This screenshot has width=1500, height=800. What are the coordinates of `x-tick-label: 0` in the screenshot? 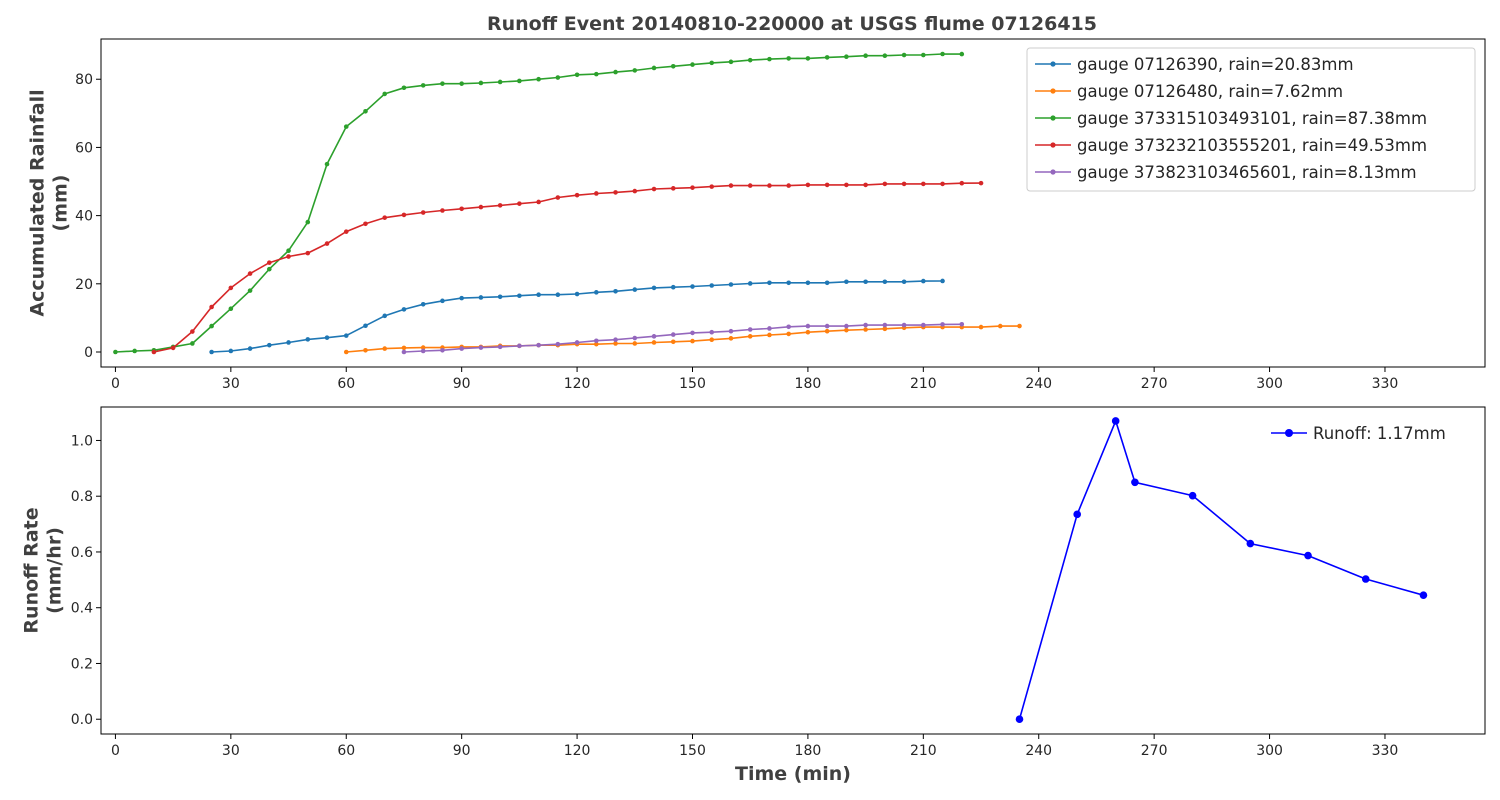 It's located at (115, 384).